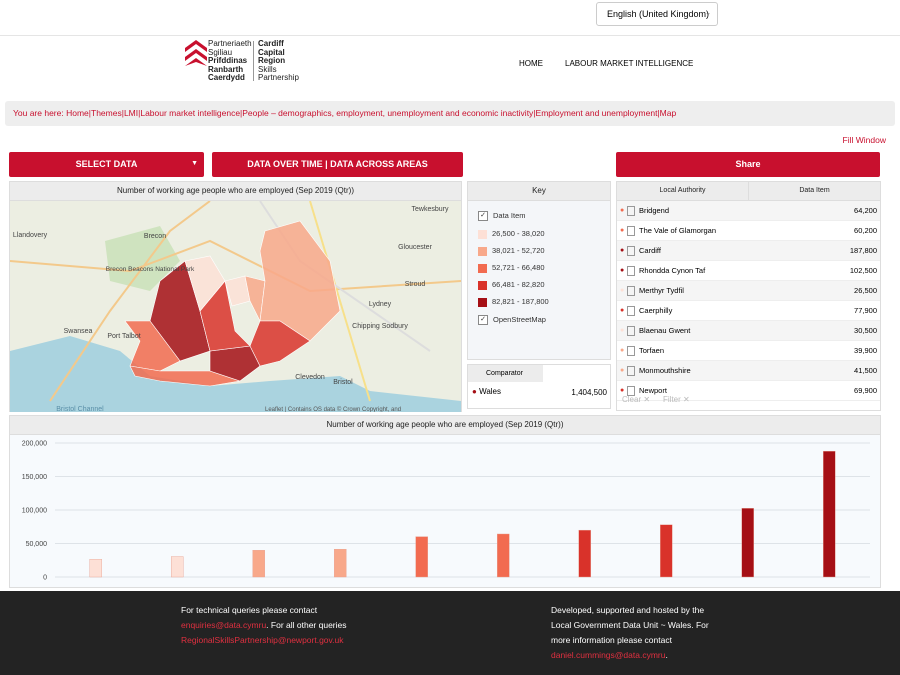 This screenshot has width=900, height=675. What do you see at coordinates (865, 330) in the screenshot?
I see `data-item: 30,500` at bounding box center [865, 330].